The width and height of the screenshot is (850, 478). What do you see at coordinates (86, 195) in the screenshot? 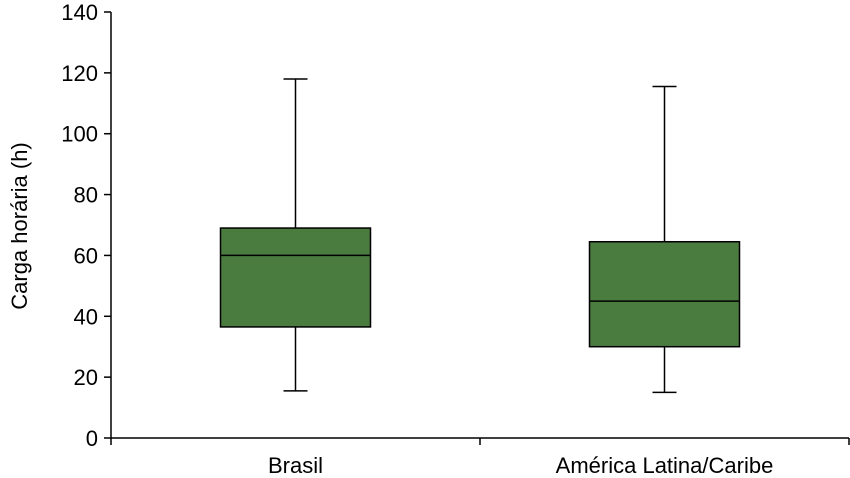
I see `y-tick-label: 80` at bounding box center [86, 195].